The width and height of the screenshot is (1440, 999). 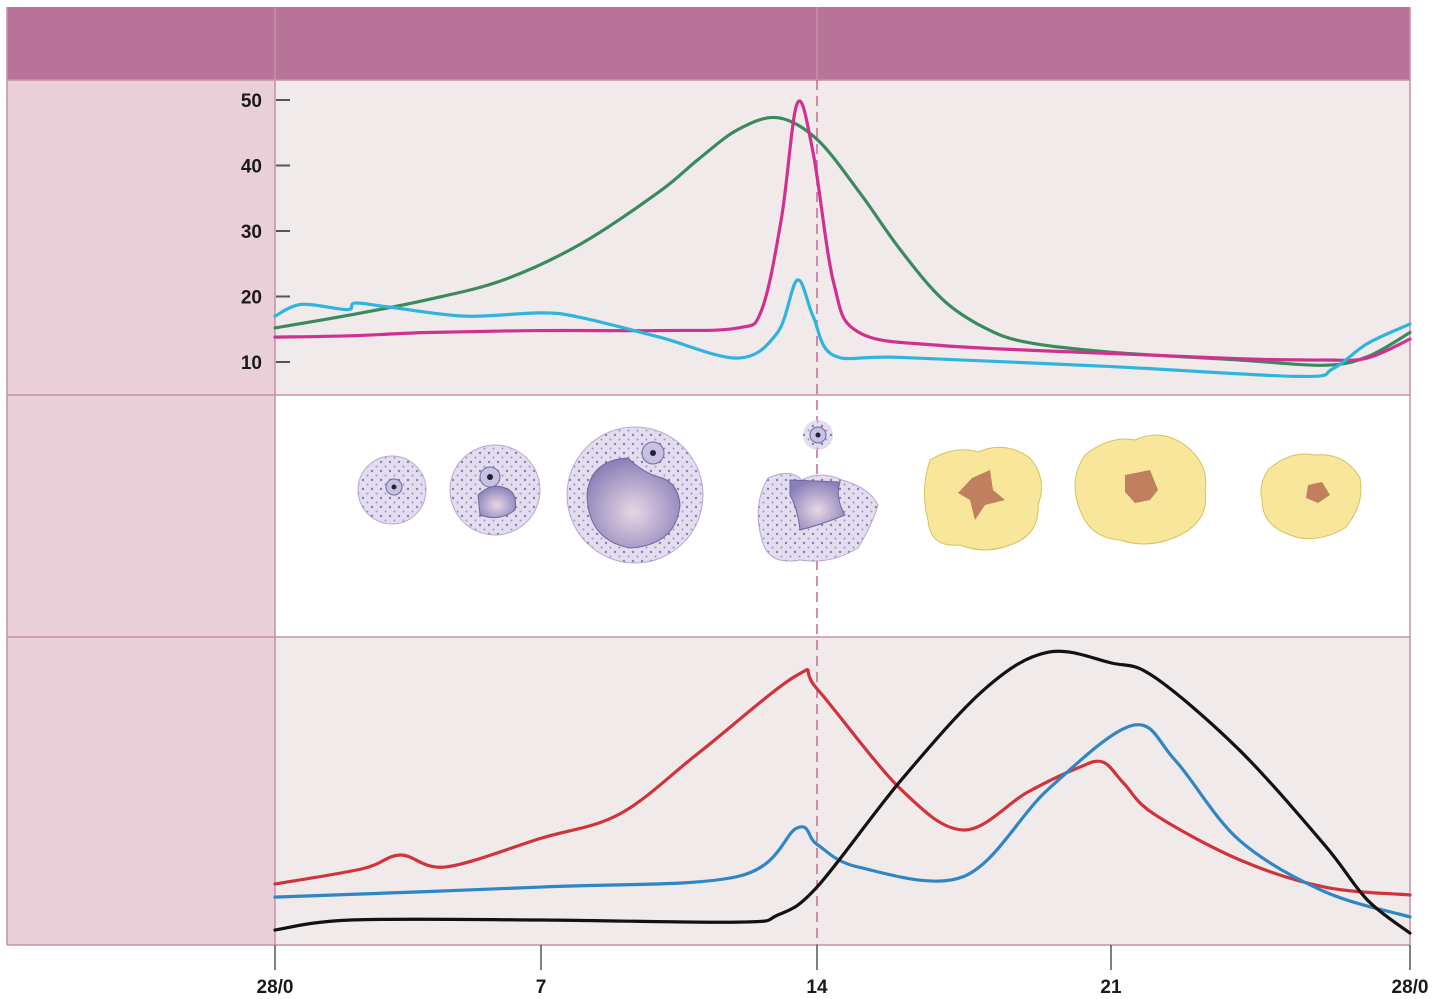 I want to click on y-tick-label: 20, so click(x=251, y=298).